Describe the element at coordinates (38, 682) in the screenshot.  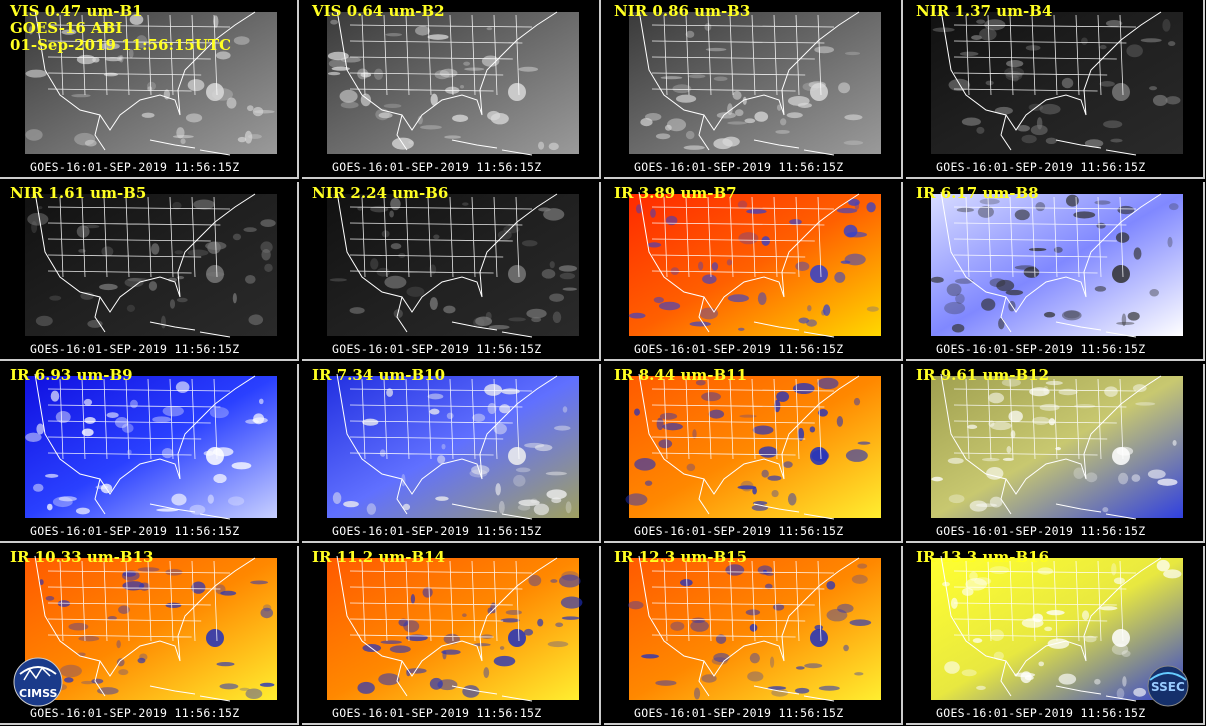
I see `cimss-logo: CIMSS` at that location.